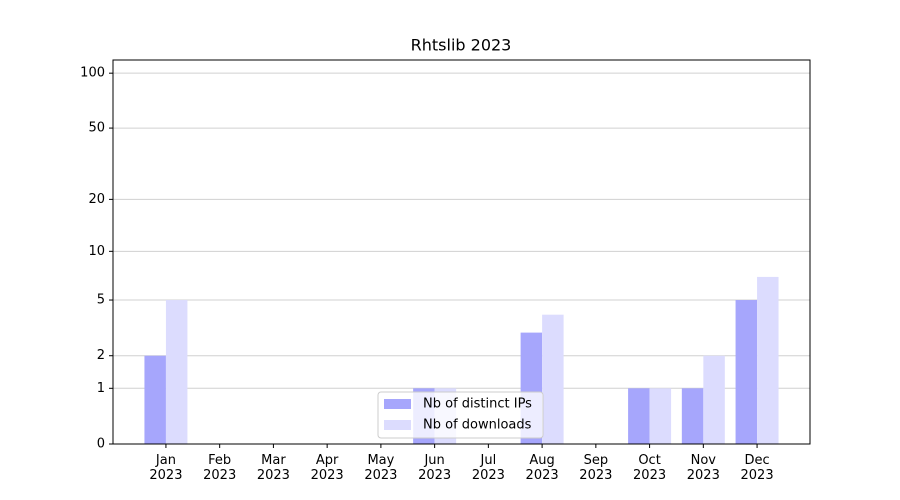  Describe the element at coordinates (757, 468) in the screenshot. I see `x-tick-label: Dec 2023` at that location.